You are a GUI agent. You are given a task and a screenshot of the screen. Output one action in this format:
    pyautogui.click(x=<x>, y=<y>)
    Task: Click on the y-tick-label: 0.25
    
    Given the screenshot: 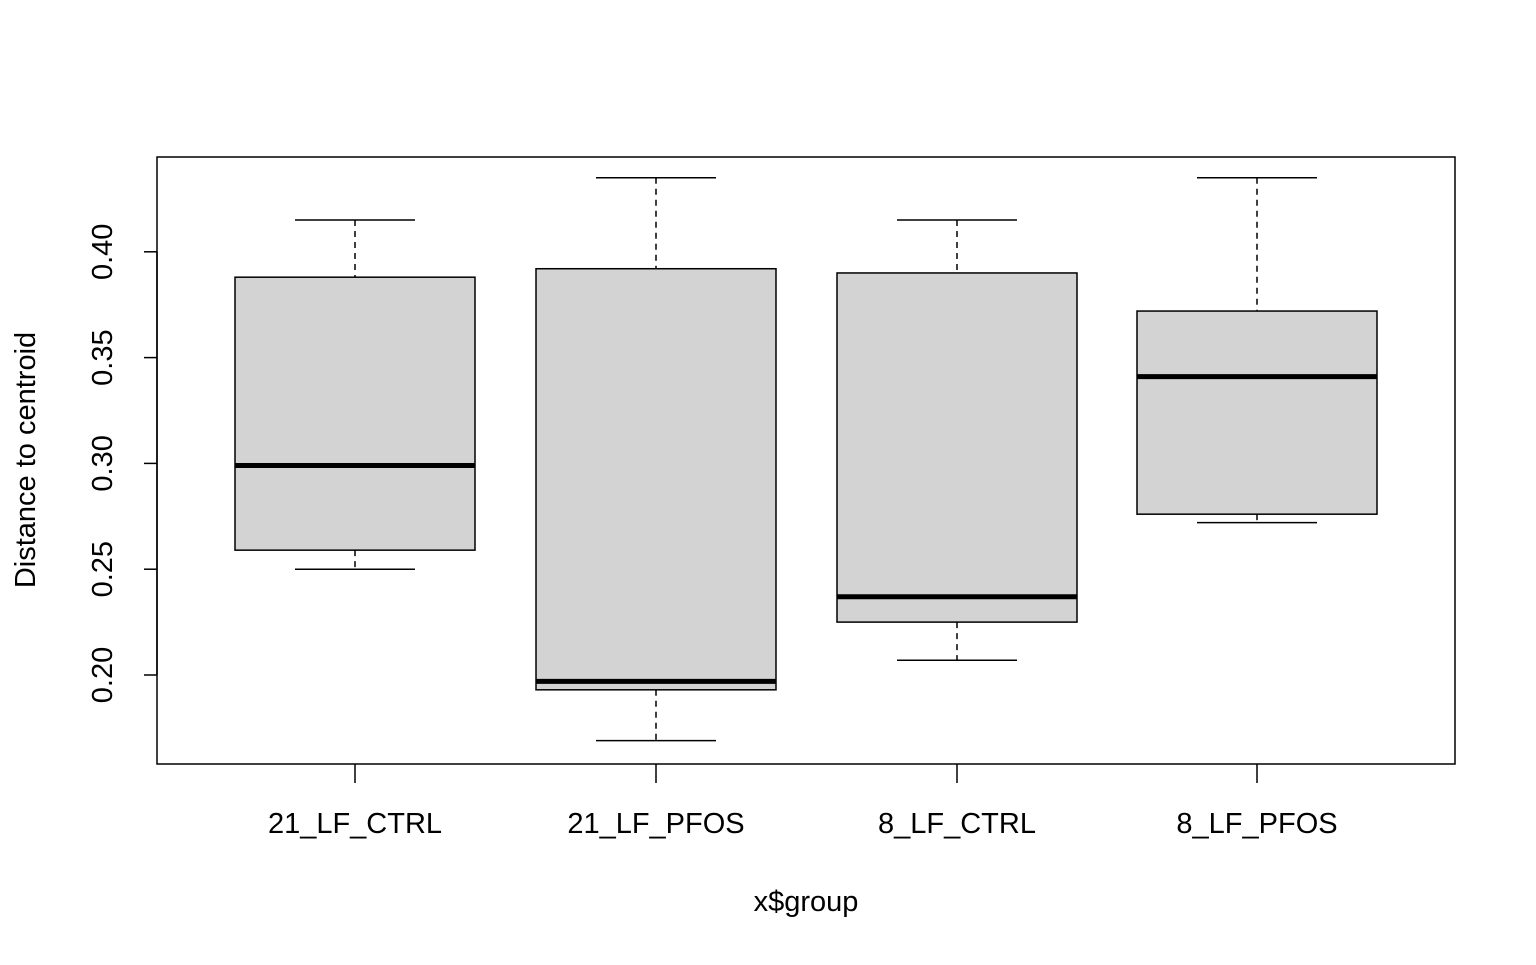 What is the action you would take?
    pyautogui.click(x=103, y=569)
    